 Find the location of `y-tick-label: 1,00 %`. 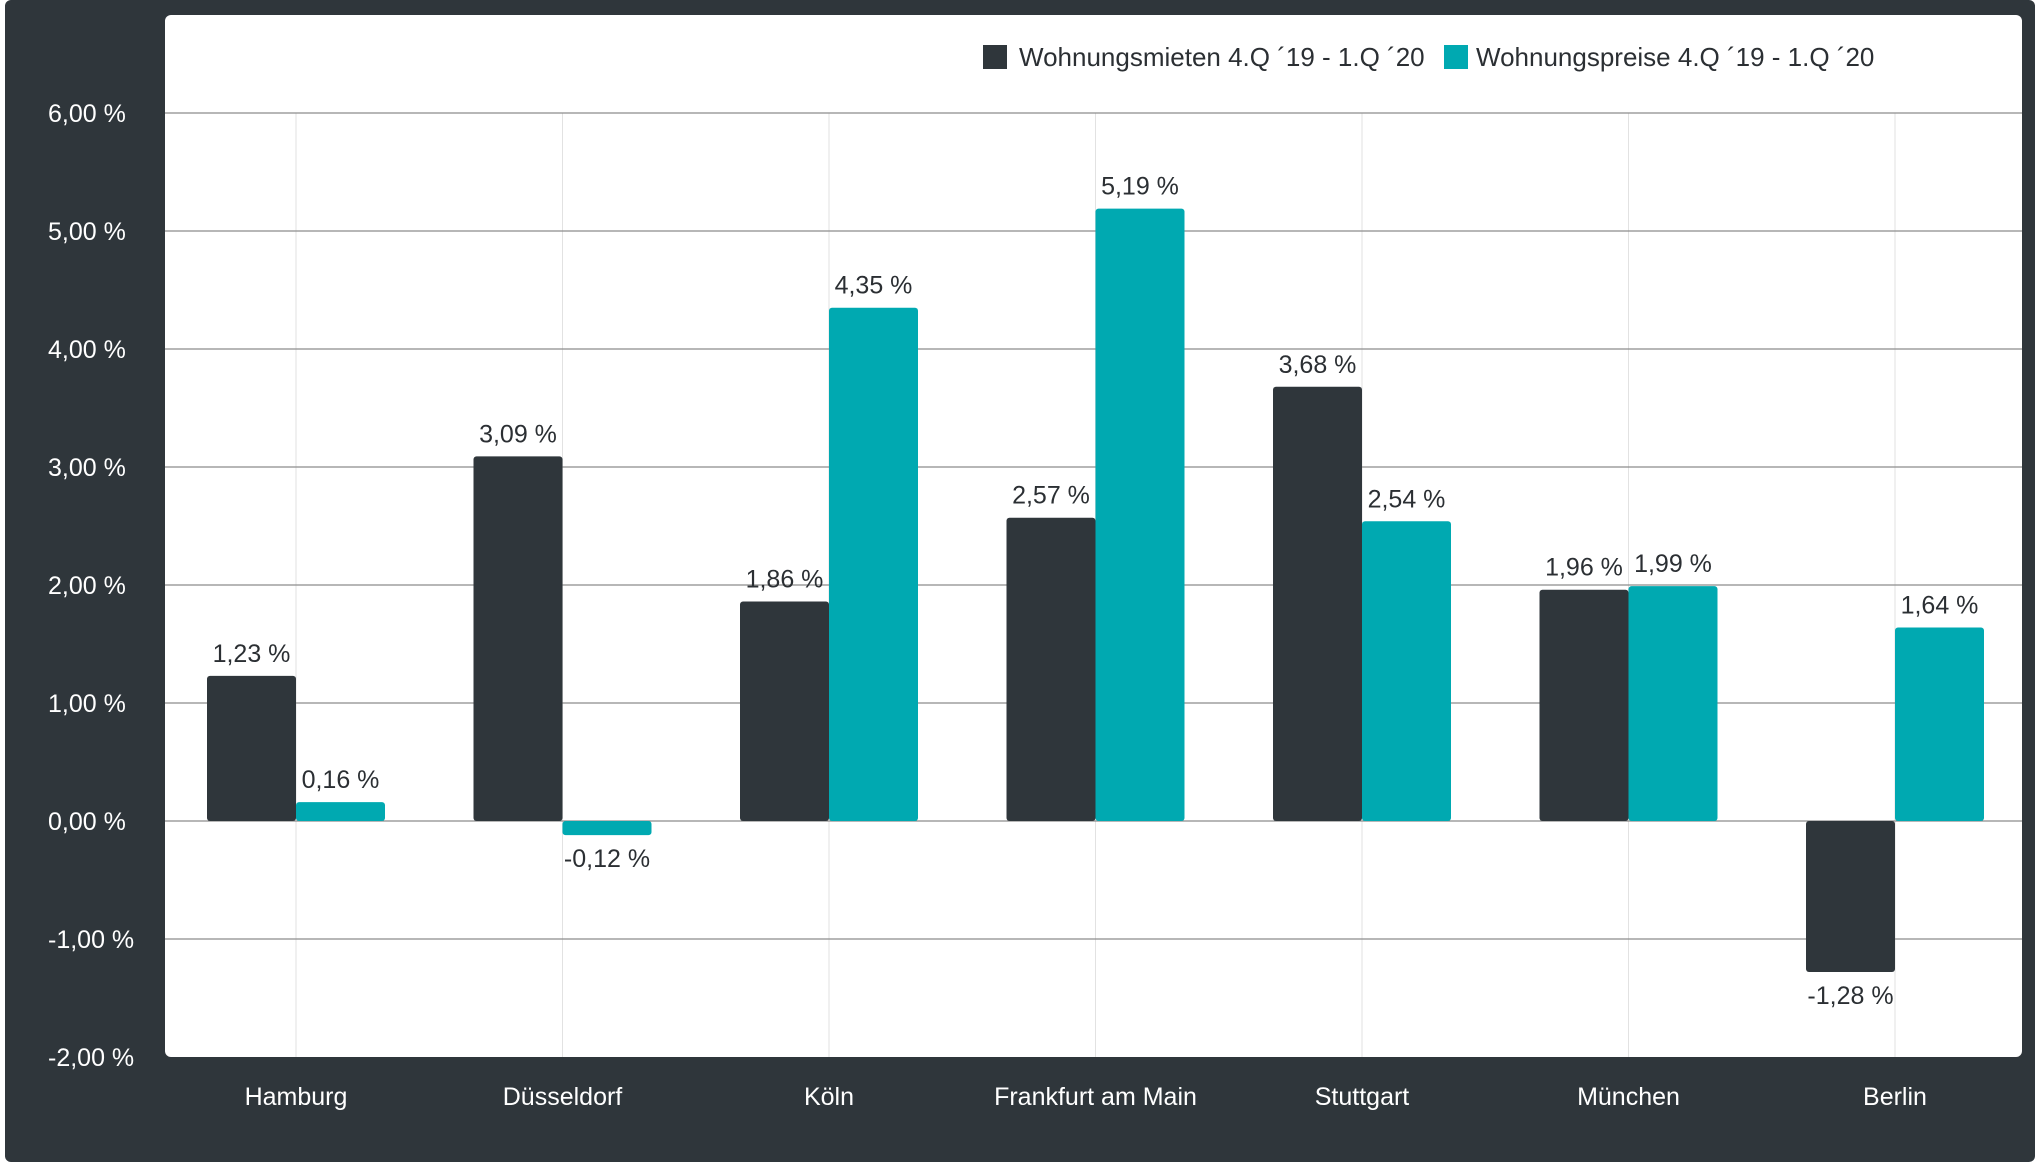

y-tick-label: 1,00 % is located at coordinates (87, 704).